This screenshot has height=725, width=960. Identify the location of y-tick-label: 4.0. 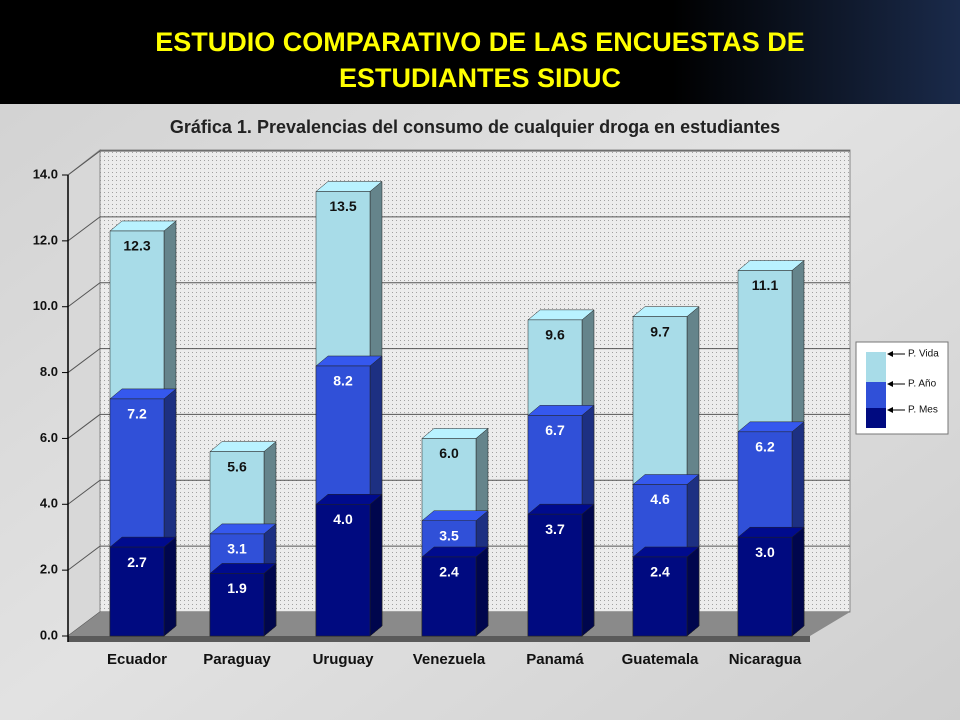
(49, 503).